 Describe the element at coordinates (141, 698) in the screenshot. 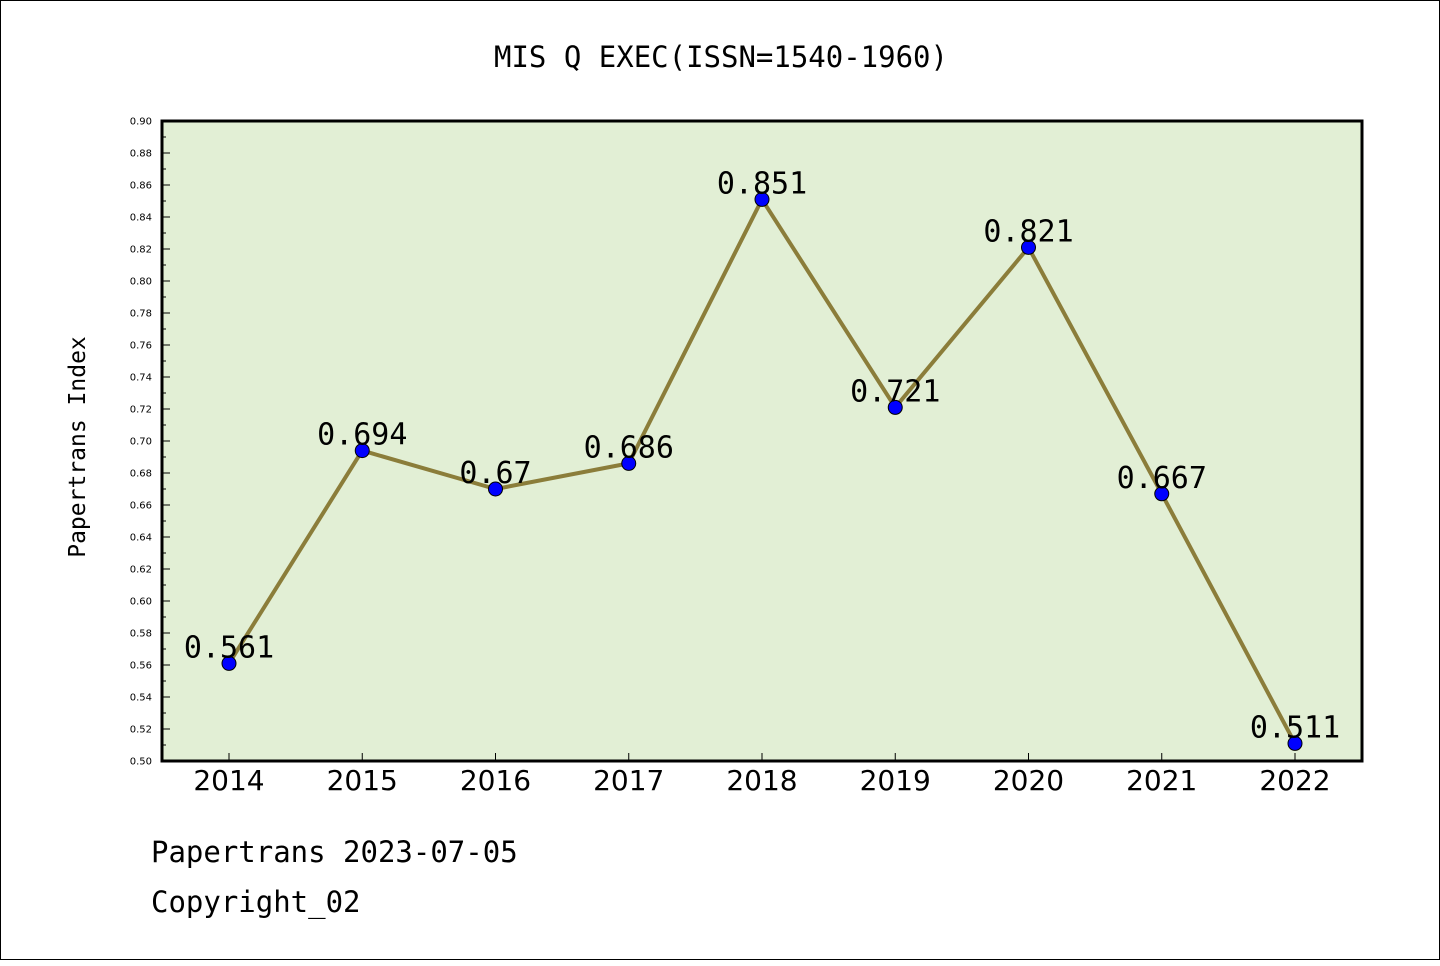

I see `y-tick-label: 0.54` at that location.